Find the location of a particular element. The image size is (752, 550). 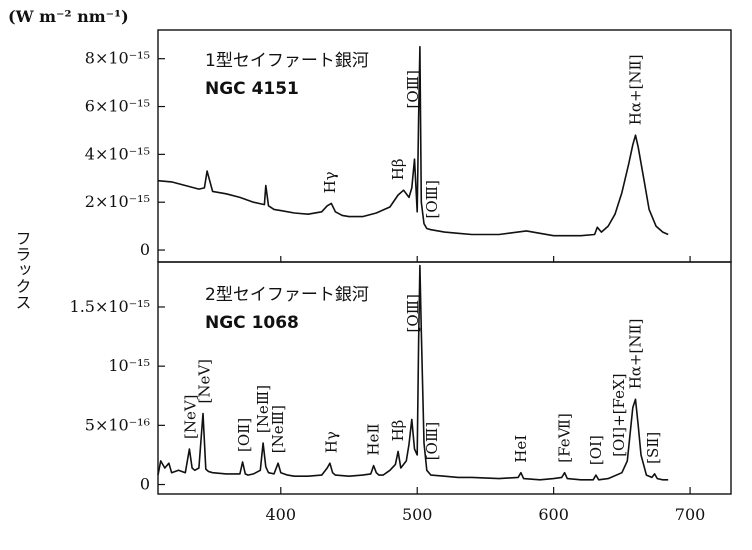

seyfert1-galaxy-name: NGC 4151 is located at coordinates (252, 89).